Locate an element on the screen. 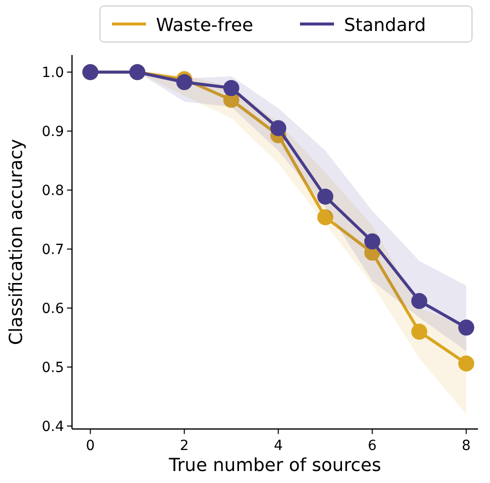 The image size is (490, 483). y-tick-label: 0.4 is located at coordinates (53, 427).